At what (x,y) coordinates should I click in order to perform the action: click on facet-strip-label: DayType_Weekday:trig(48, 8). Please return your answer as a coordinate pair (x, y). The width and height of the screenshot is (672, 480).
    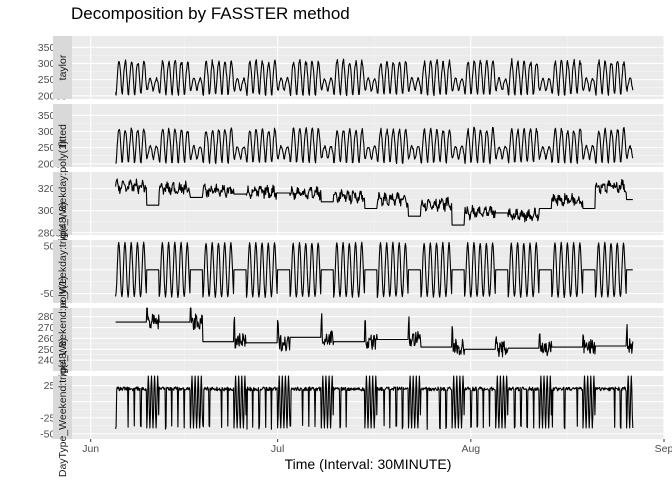
    Looking at the image, I should click on (63, 271).